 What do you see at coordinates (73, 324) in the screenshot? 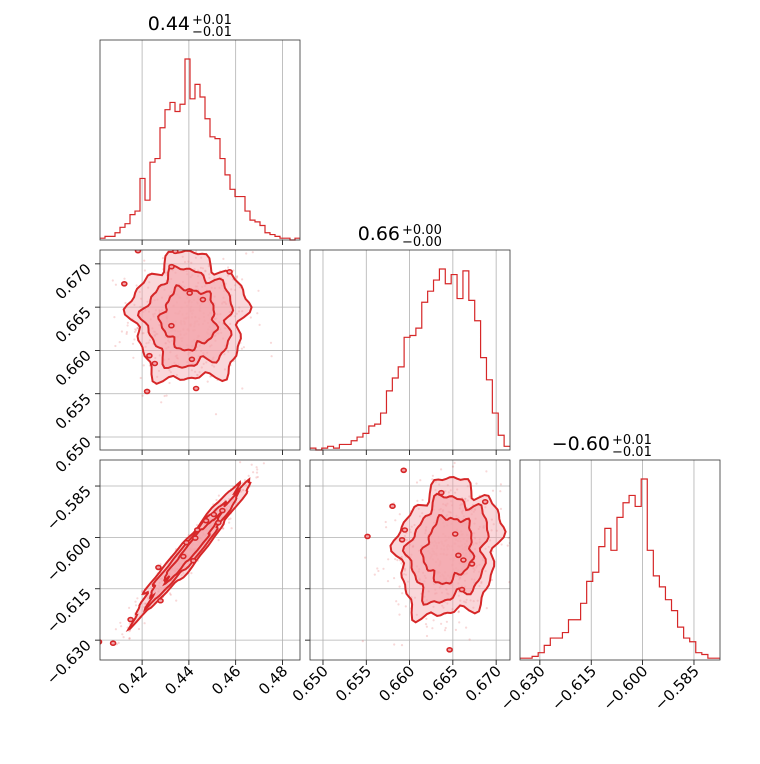
I see `y-tick-label: 0.665` at bounding box center [73, 324].